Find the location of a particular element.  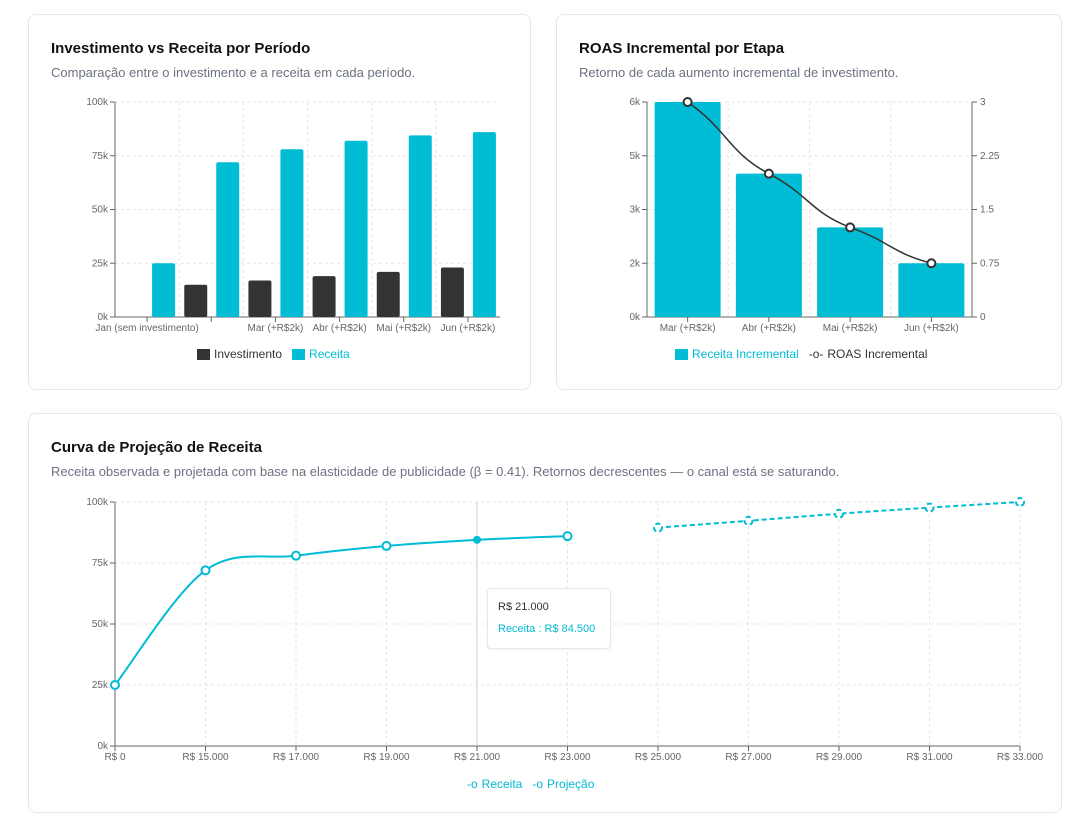

x-tick-label: R$ 0 is located at coordinates (115, 757).